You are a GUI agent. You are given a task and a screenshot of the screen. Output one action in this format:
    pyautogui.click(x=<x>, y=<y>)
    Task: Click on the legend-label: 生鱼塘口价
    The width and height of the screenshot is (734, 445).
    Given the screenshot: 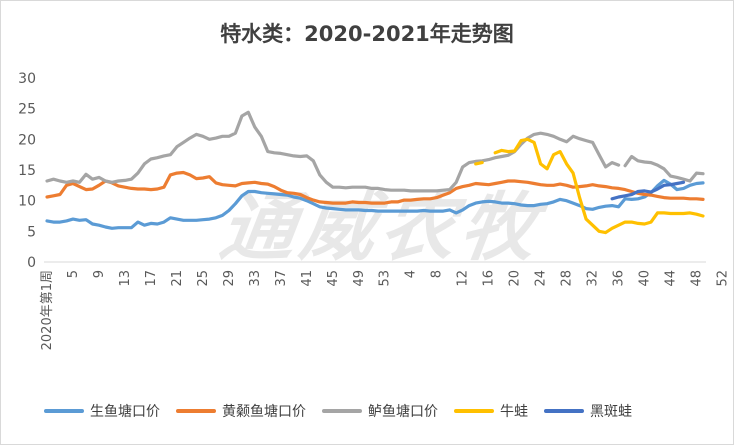 What is the action you would take?
    pyautogui.click(x=125, y=412)
    